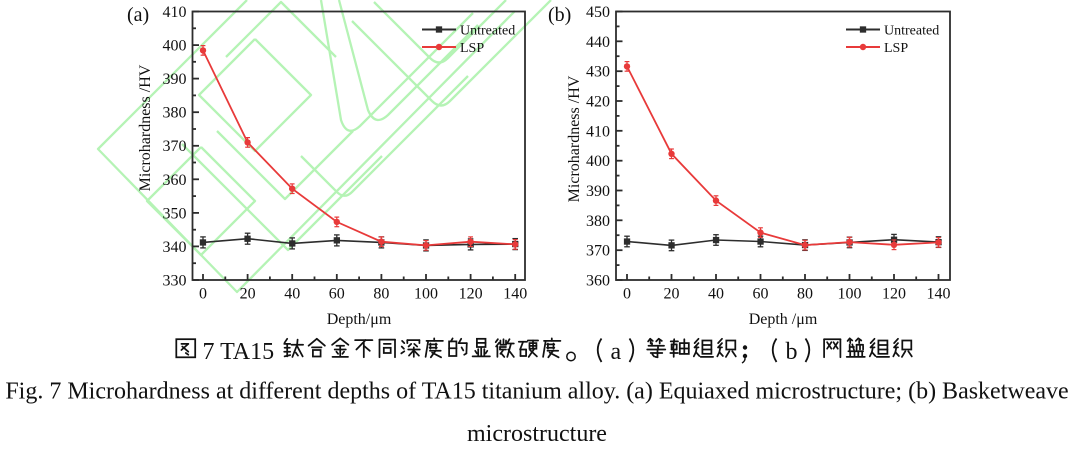  I want to click on svg-text: (b), so click(559, 15).